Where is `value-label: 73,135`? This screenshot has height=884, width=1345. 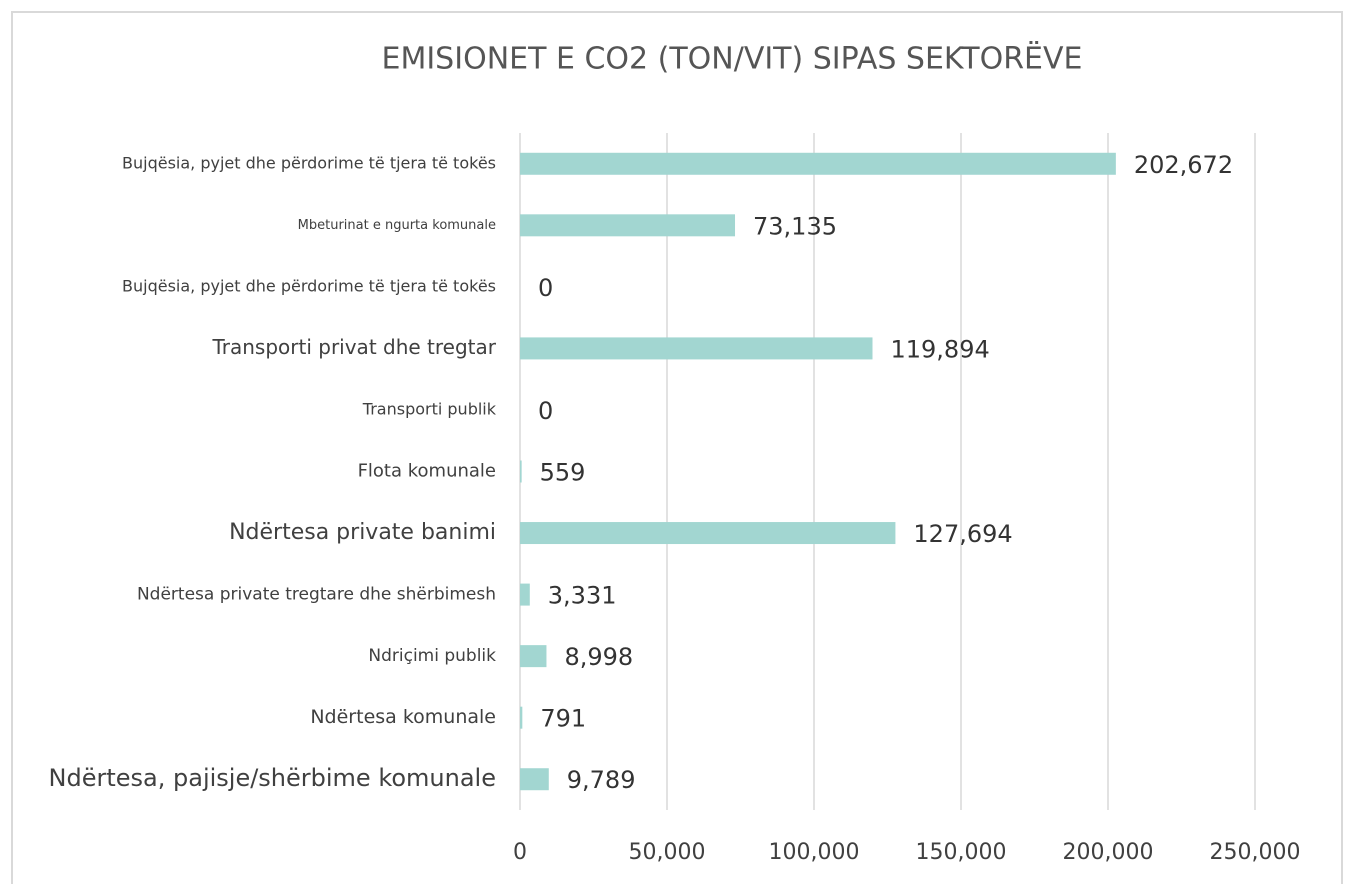 value-label: 73,135 is located at coordinates (795, 226).